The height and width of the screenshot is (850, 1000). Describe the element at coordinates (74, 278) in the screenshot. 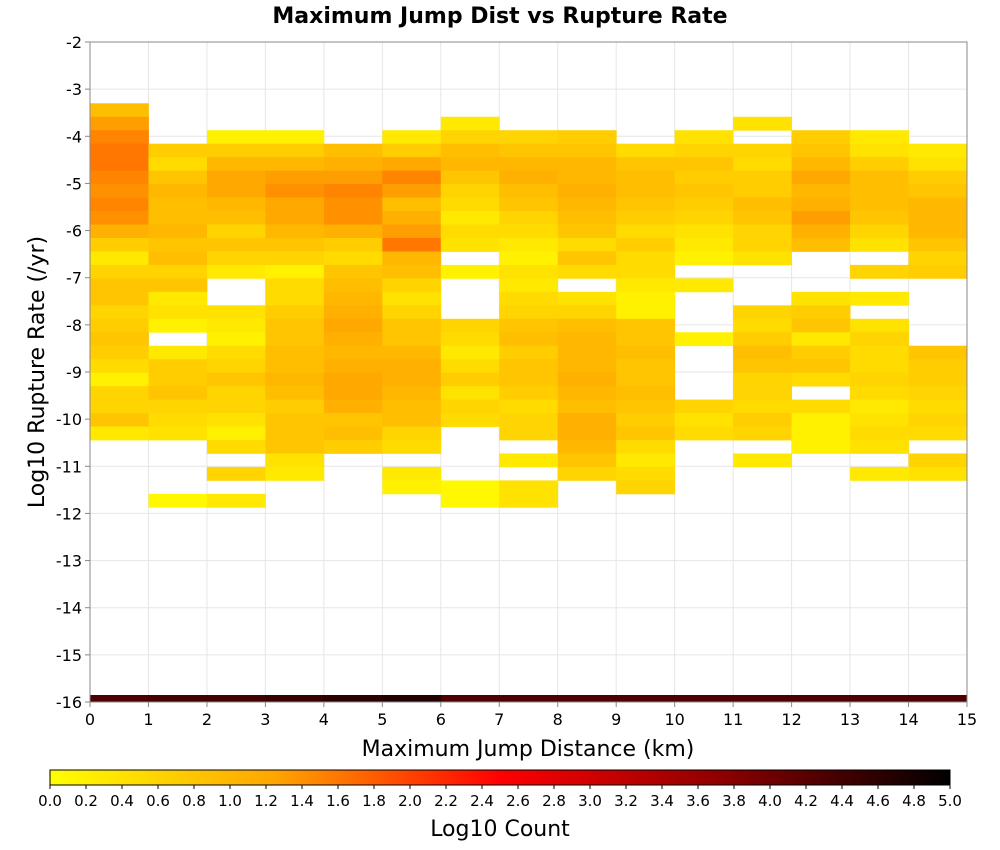

I see `y-tick-label: -7` at that location.